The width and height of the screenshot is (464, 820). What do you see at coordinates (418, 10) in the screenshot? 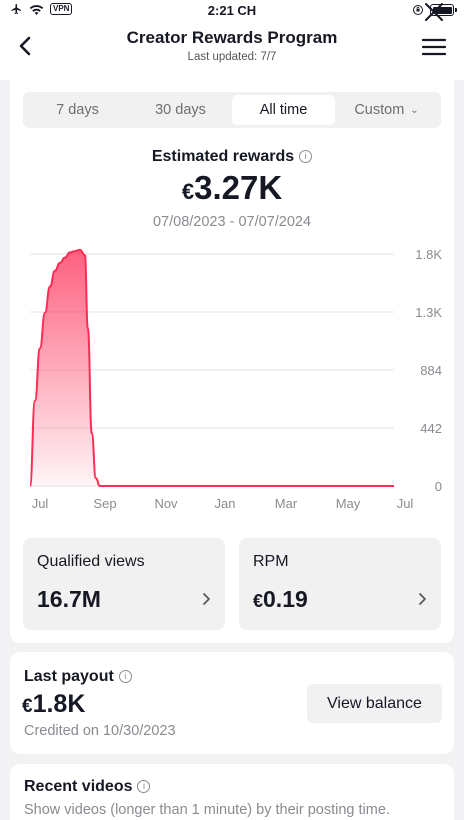
I see `orientation-lock-icon` at bounding box center [418, 10].